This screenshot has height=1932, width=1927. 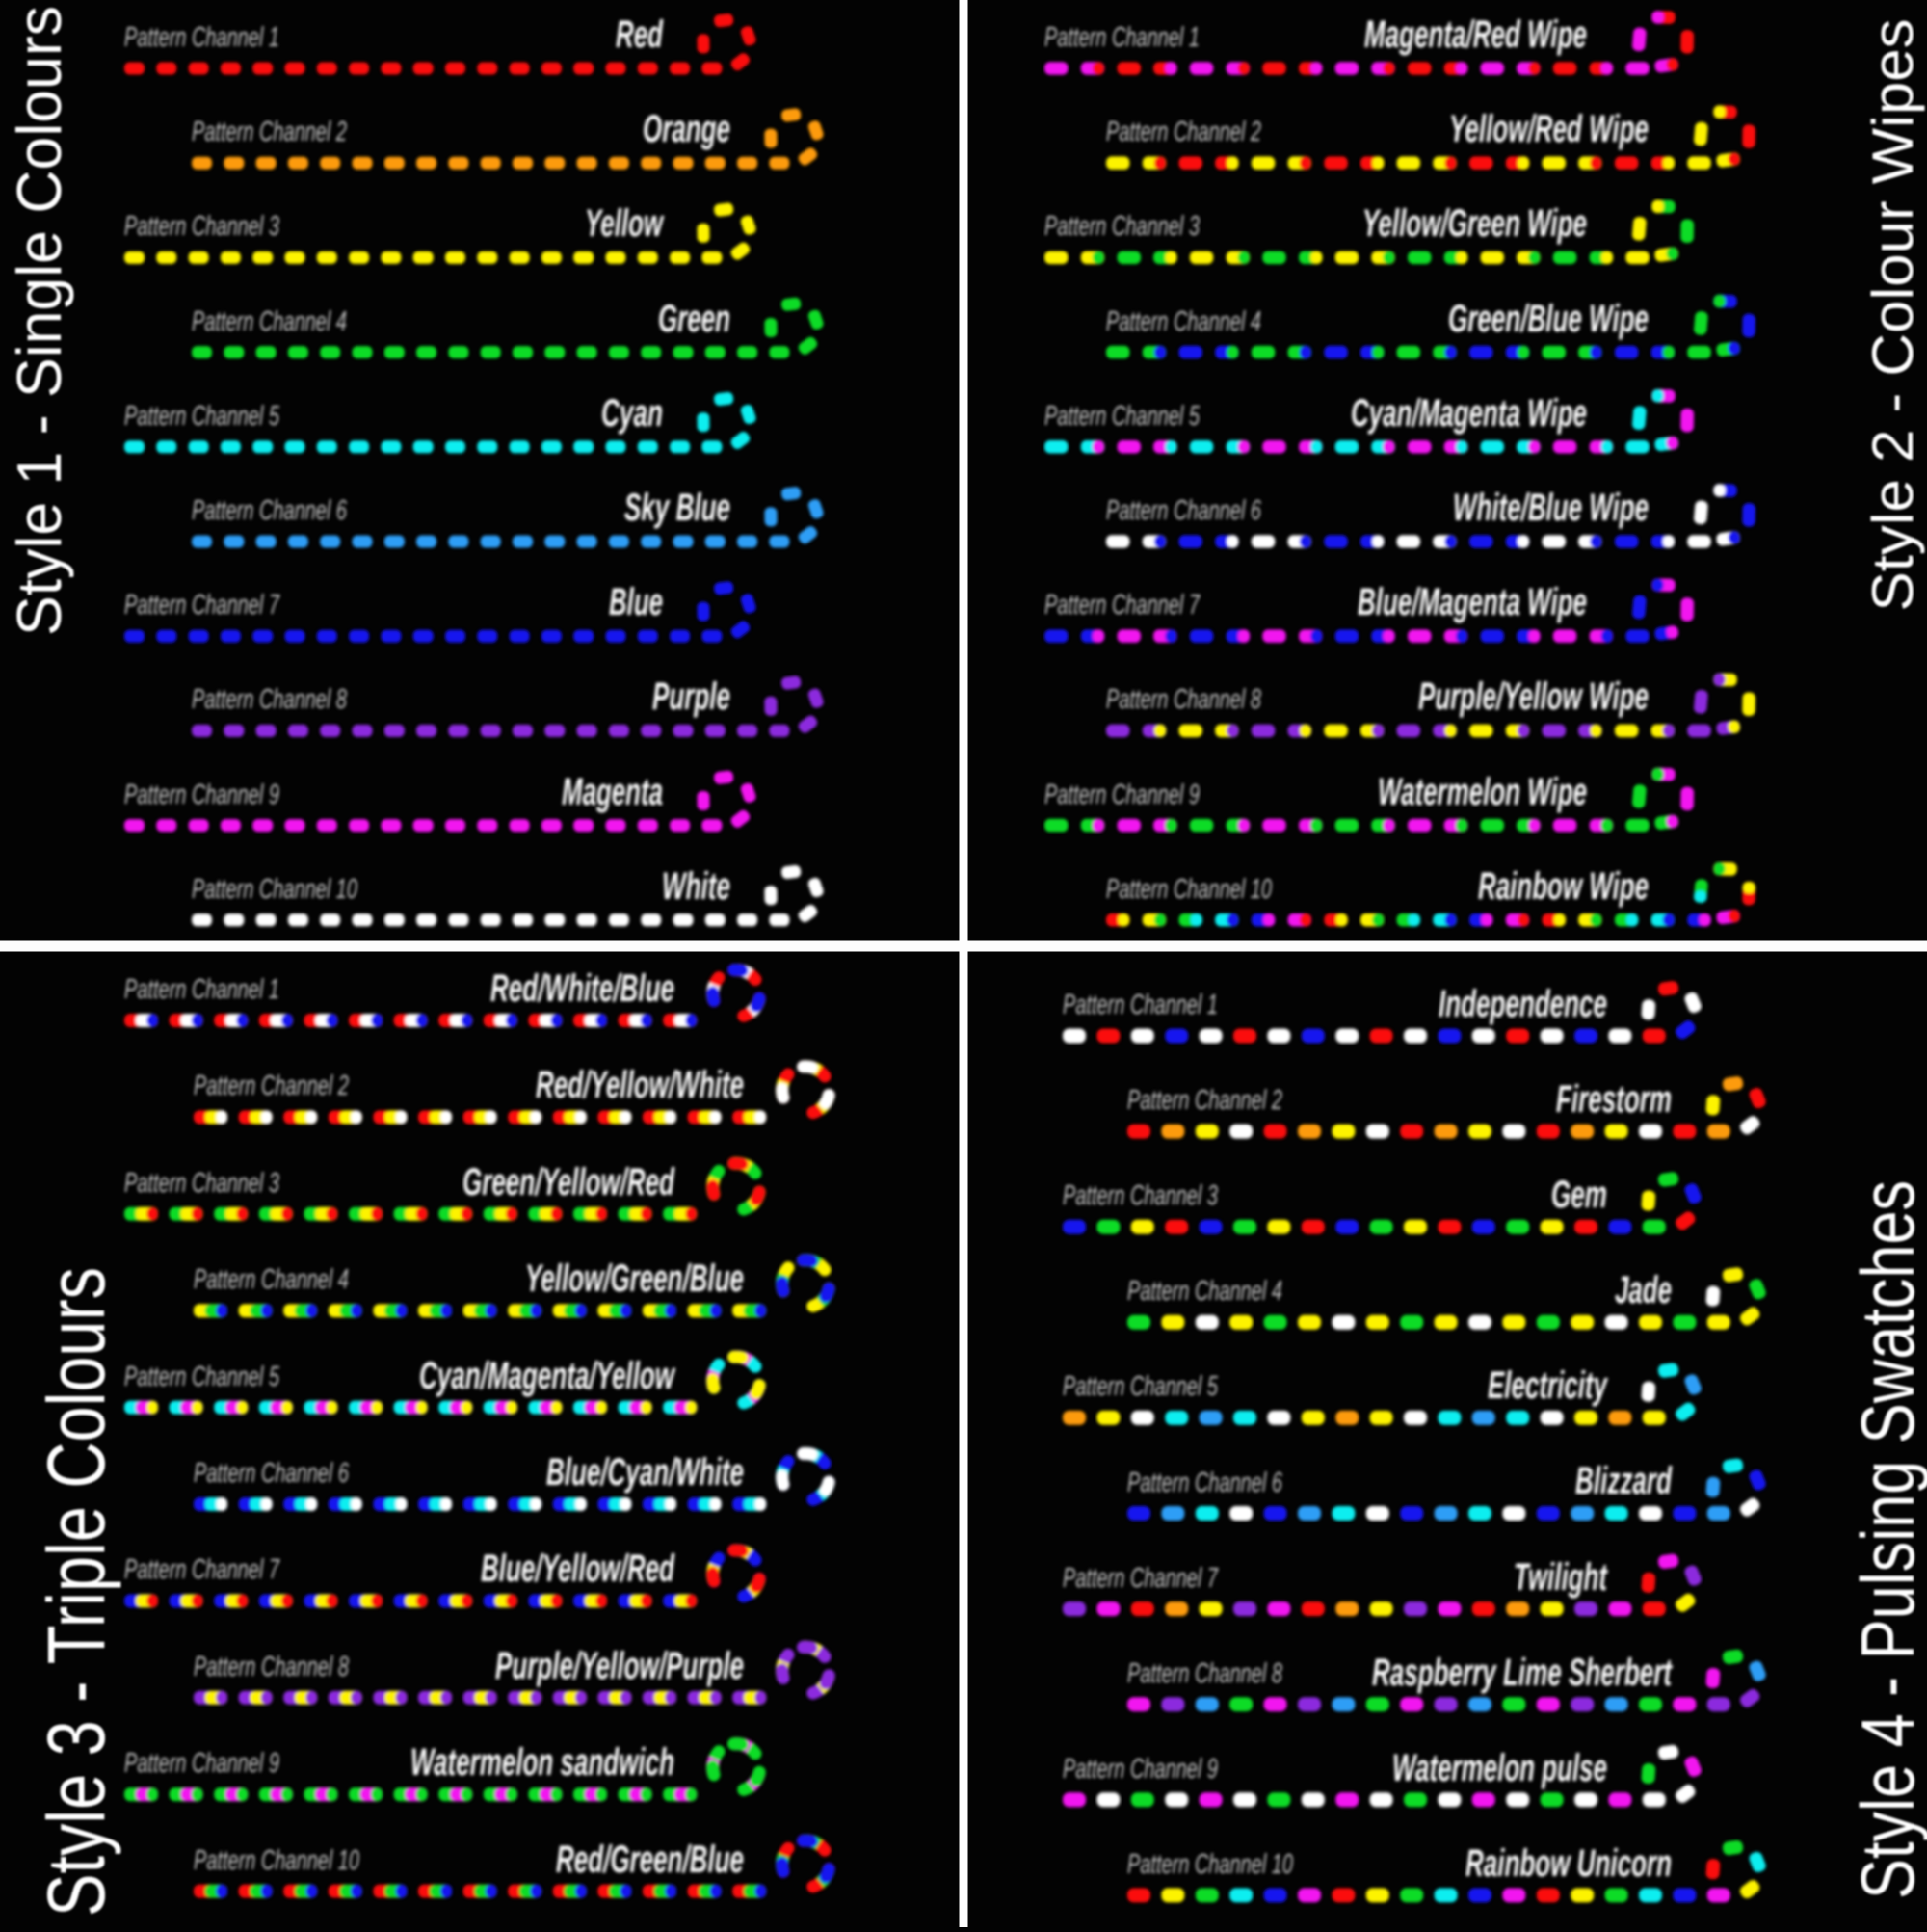 I want to click on svg-text: Green, so click(x=694, y=319).